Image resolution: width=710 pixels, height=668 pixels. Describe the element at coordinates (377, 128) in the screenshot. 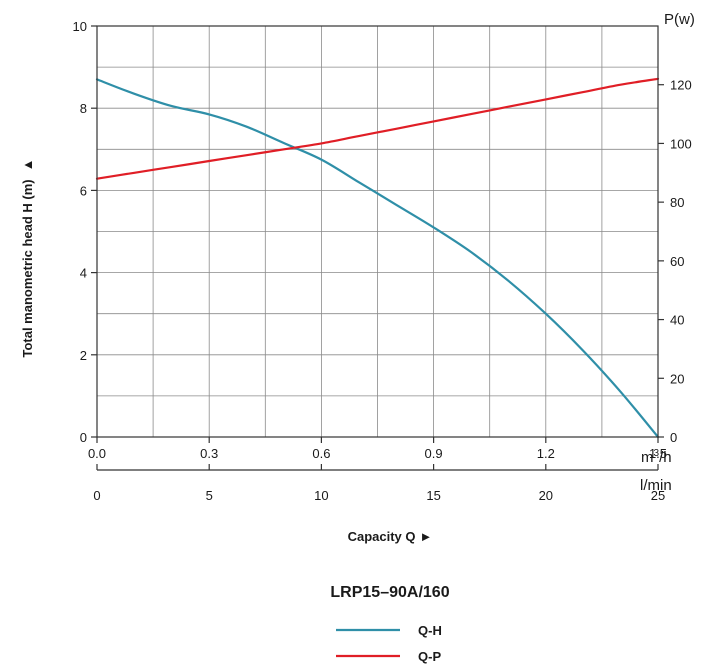

I see `series-line-q-p` at that location.